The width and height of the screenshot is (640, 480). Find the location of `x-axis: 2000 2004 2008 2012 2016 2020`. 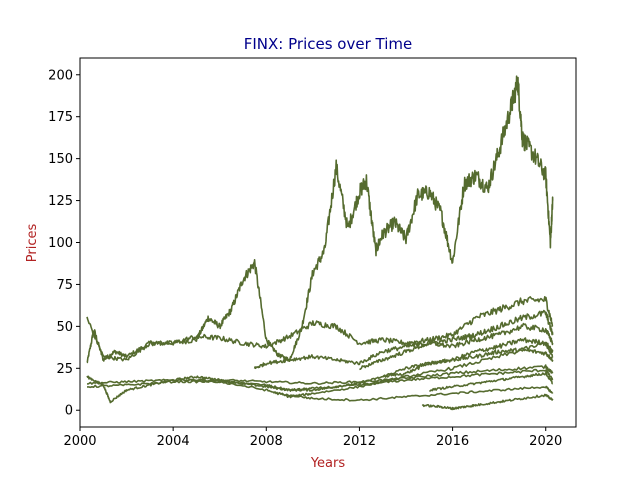

x-axis: 2000 2004 2008 2012 2016 2020 is located at coordinates (312, 438).